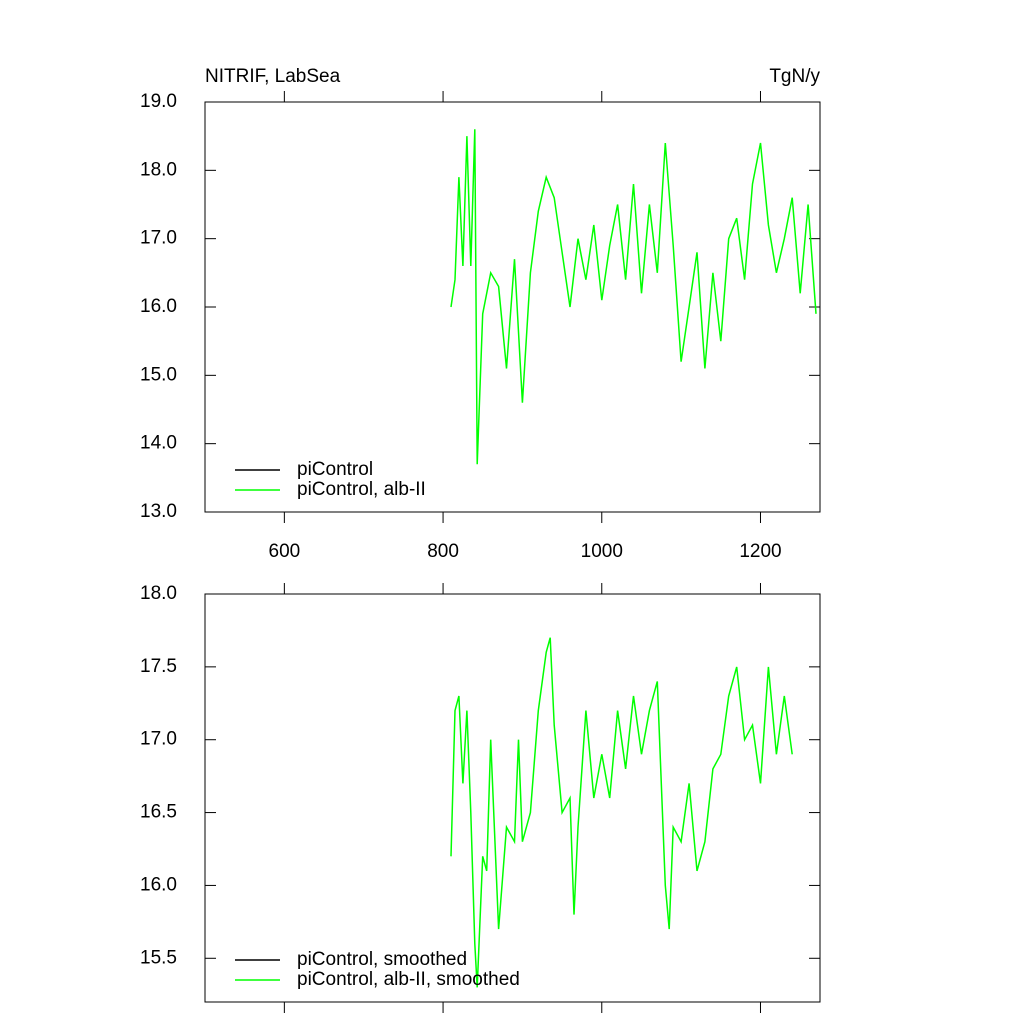  I want to click on legend-label: piControl, alb-II, smoothed, so click(408, 979).